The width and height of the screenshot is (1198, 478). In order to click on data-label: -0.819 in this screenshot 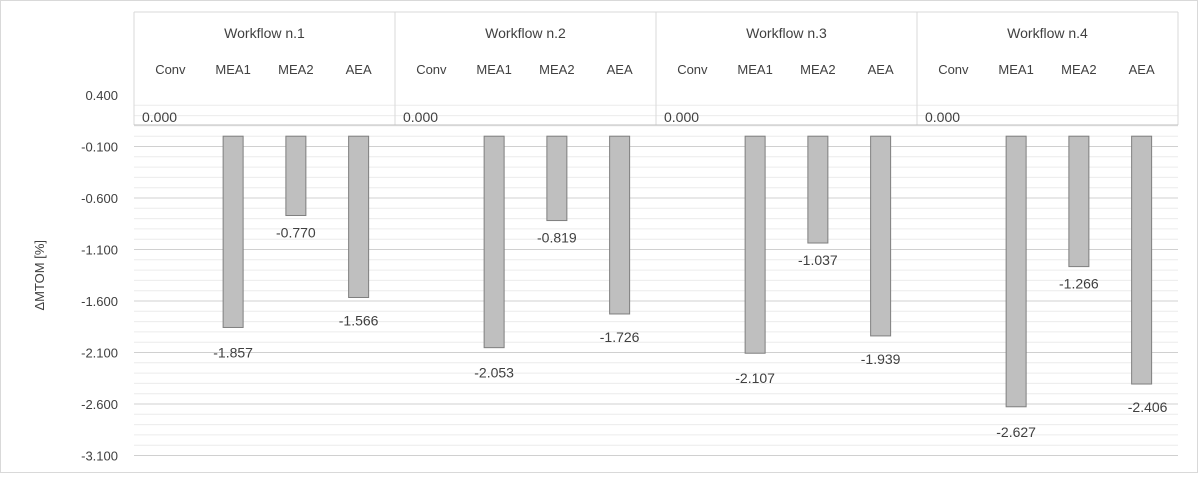, I will do `click(557, 238)`.